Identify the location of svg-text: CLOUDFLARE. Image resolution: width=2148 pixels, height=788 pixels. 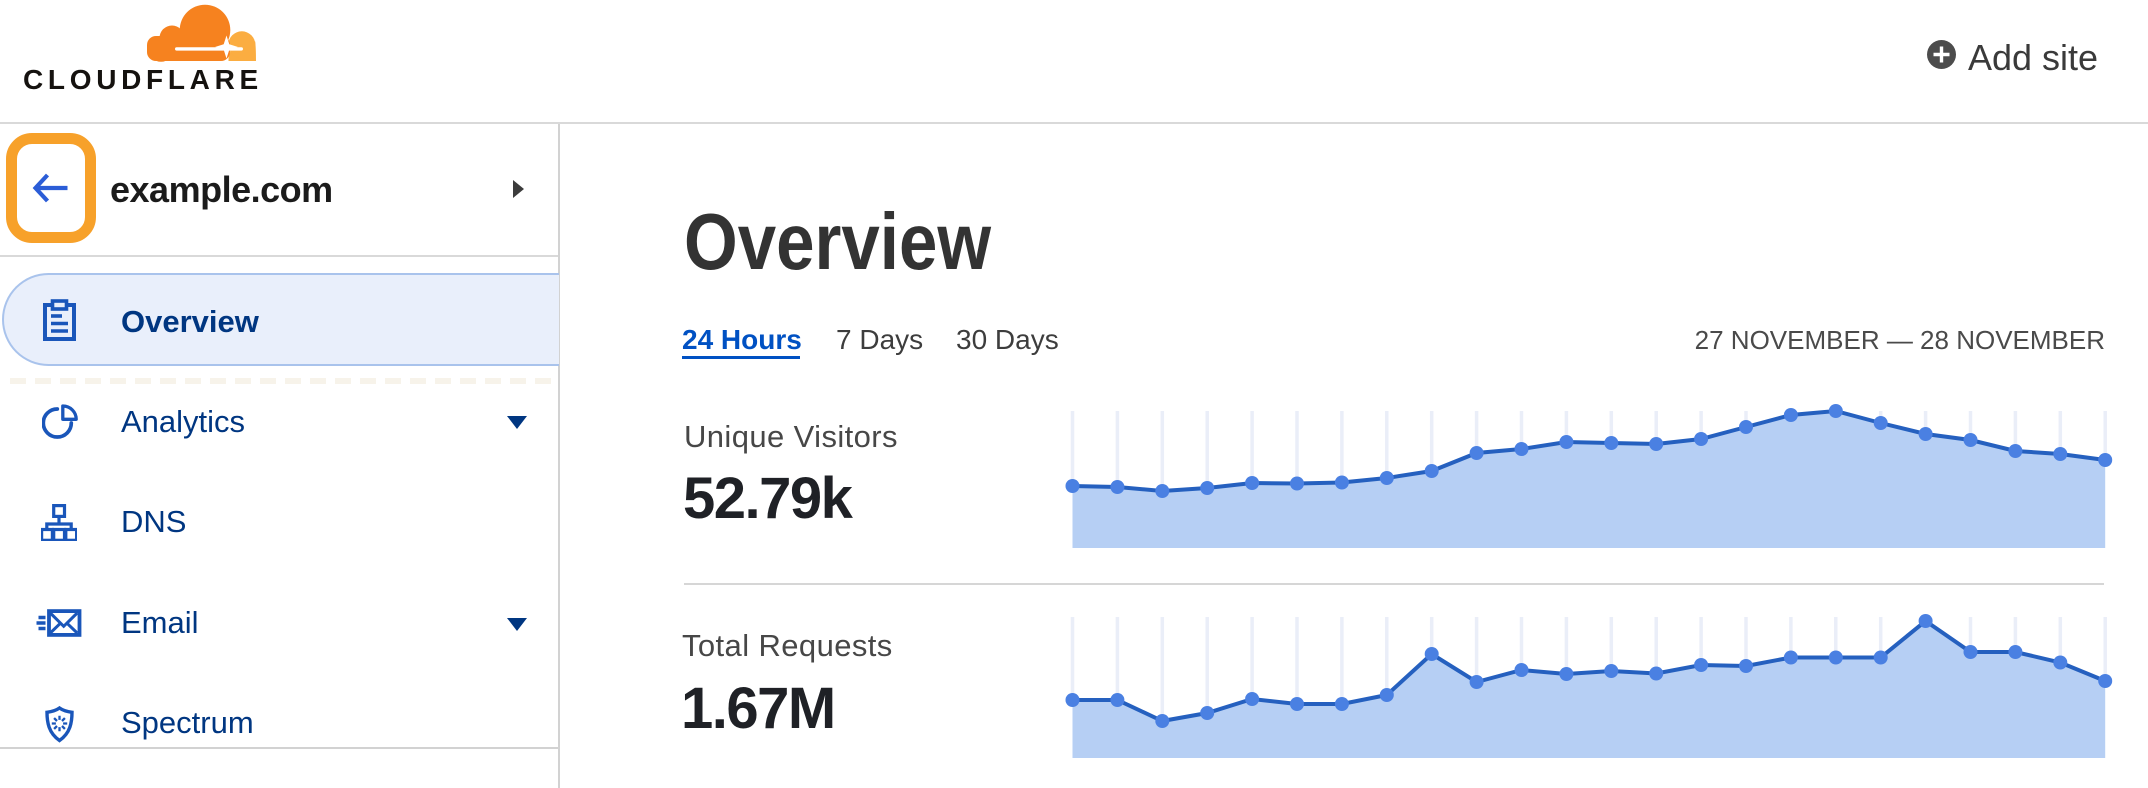
(143, 79).